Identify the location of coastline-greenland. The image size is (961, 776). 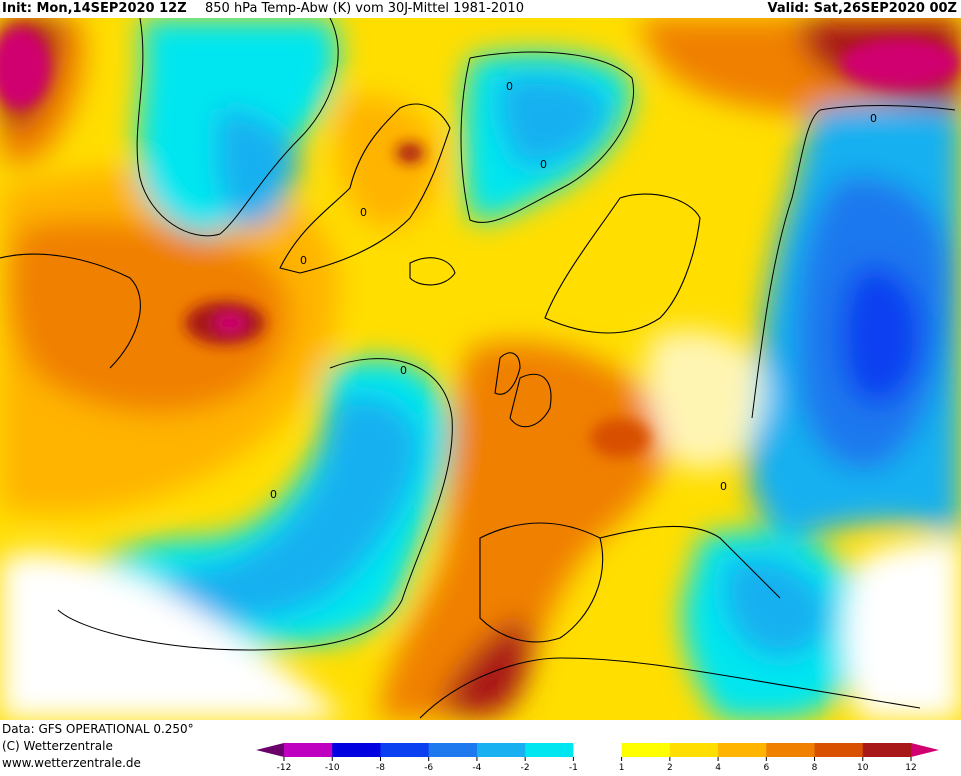
(365, 188).